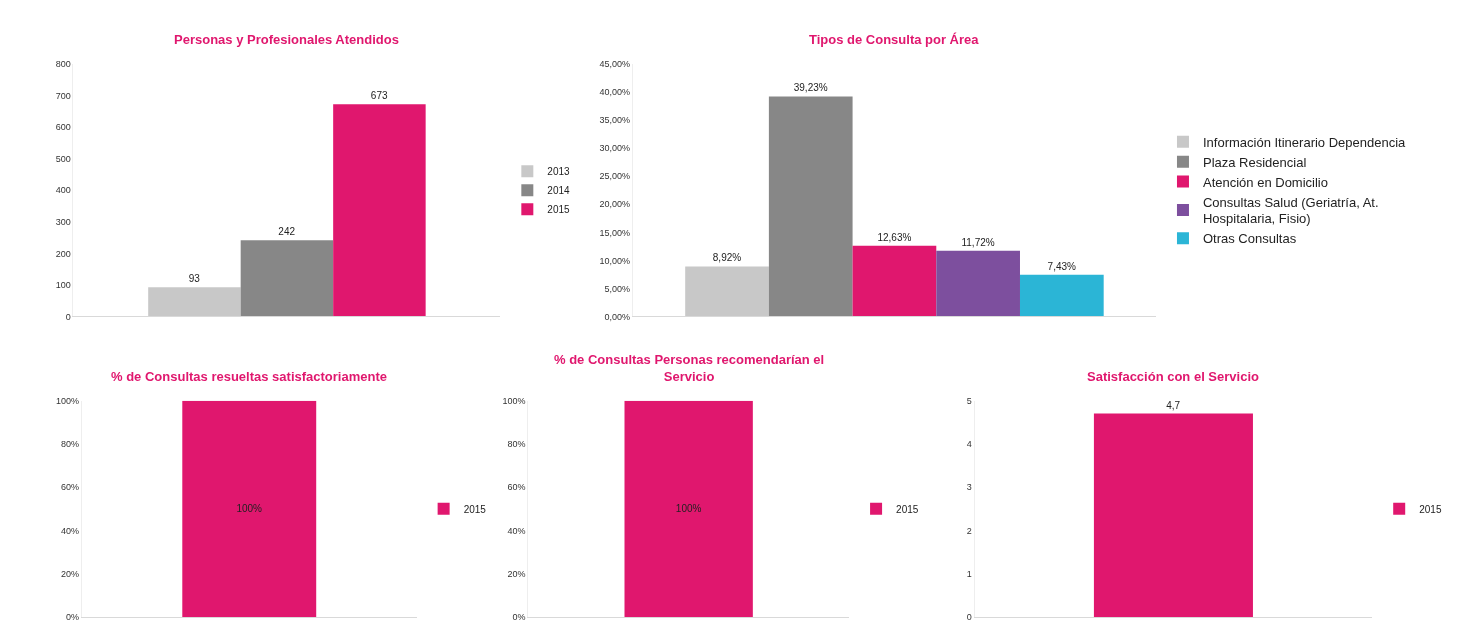 The image size is (1457, 637). What do you see at coordinates (810, 88) in the screenshot?
I see `data-label: 39,23%` at bounding box center [810, 88].